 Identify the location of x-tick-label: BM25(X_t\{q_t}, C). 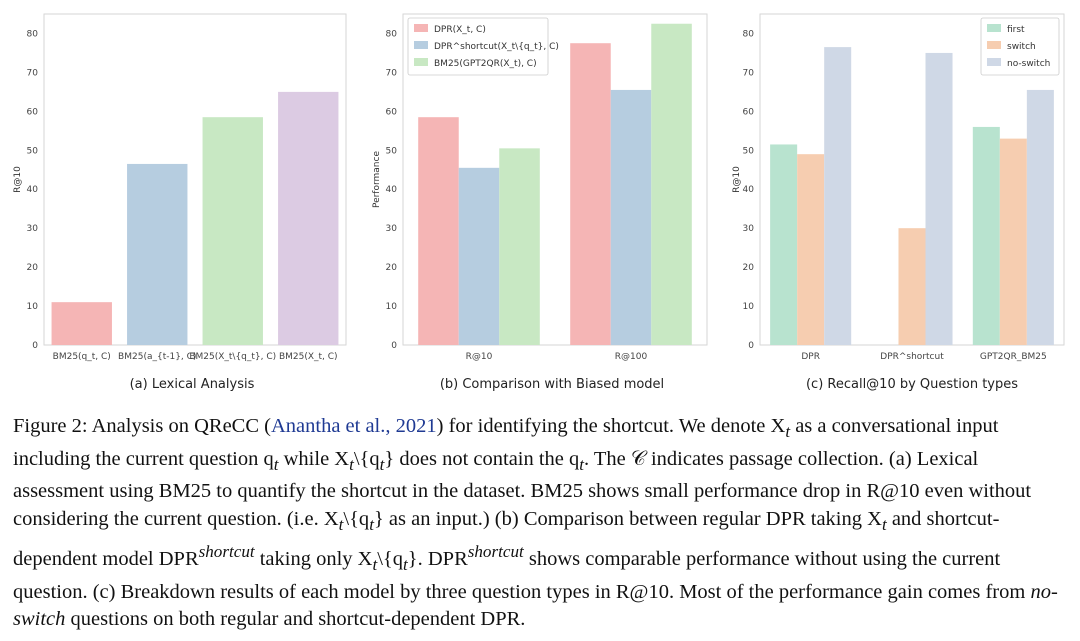
(232, 357).